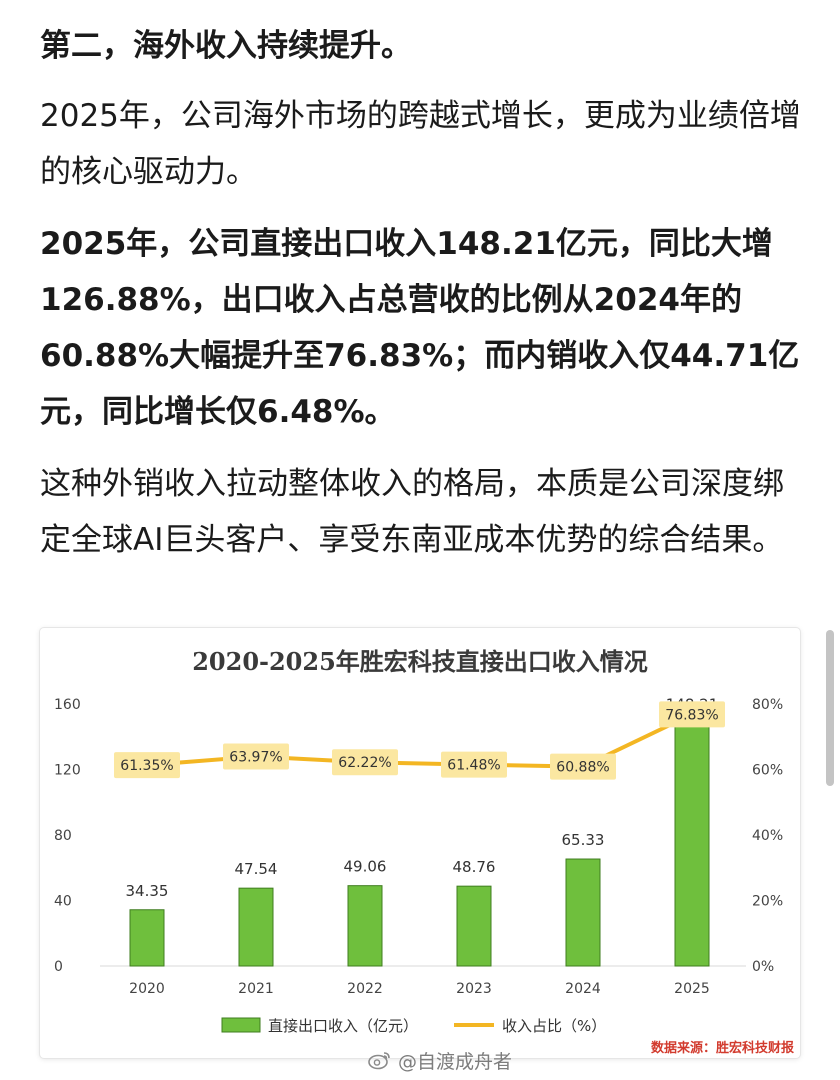 The height and width of the screenshot is (1080, 840). Describe the element at coordinates (583, 912) in the screenshot. I see `bar-2024` at that location.